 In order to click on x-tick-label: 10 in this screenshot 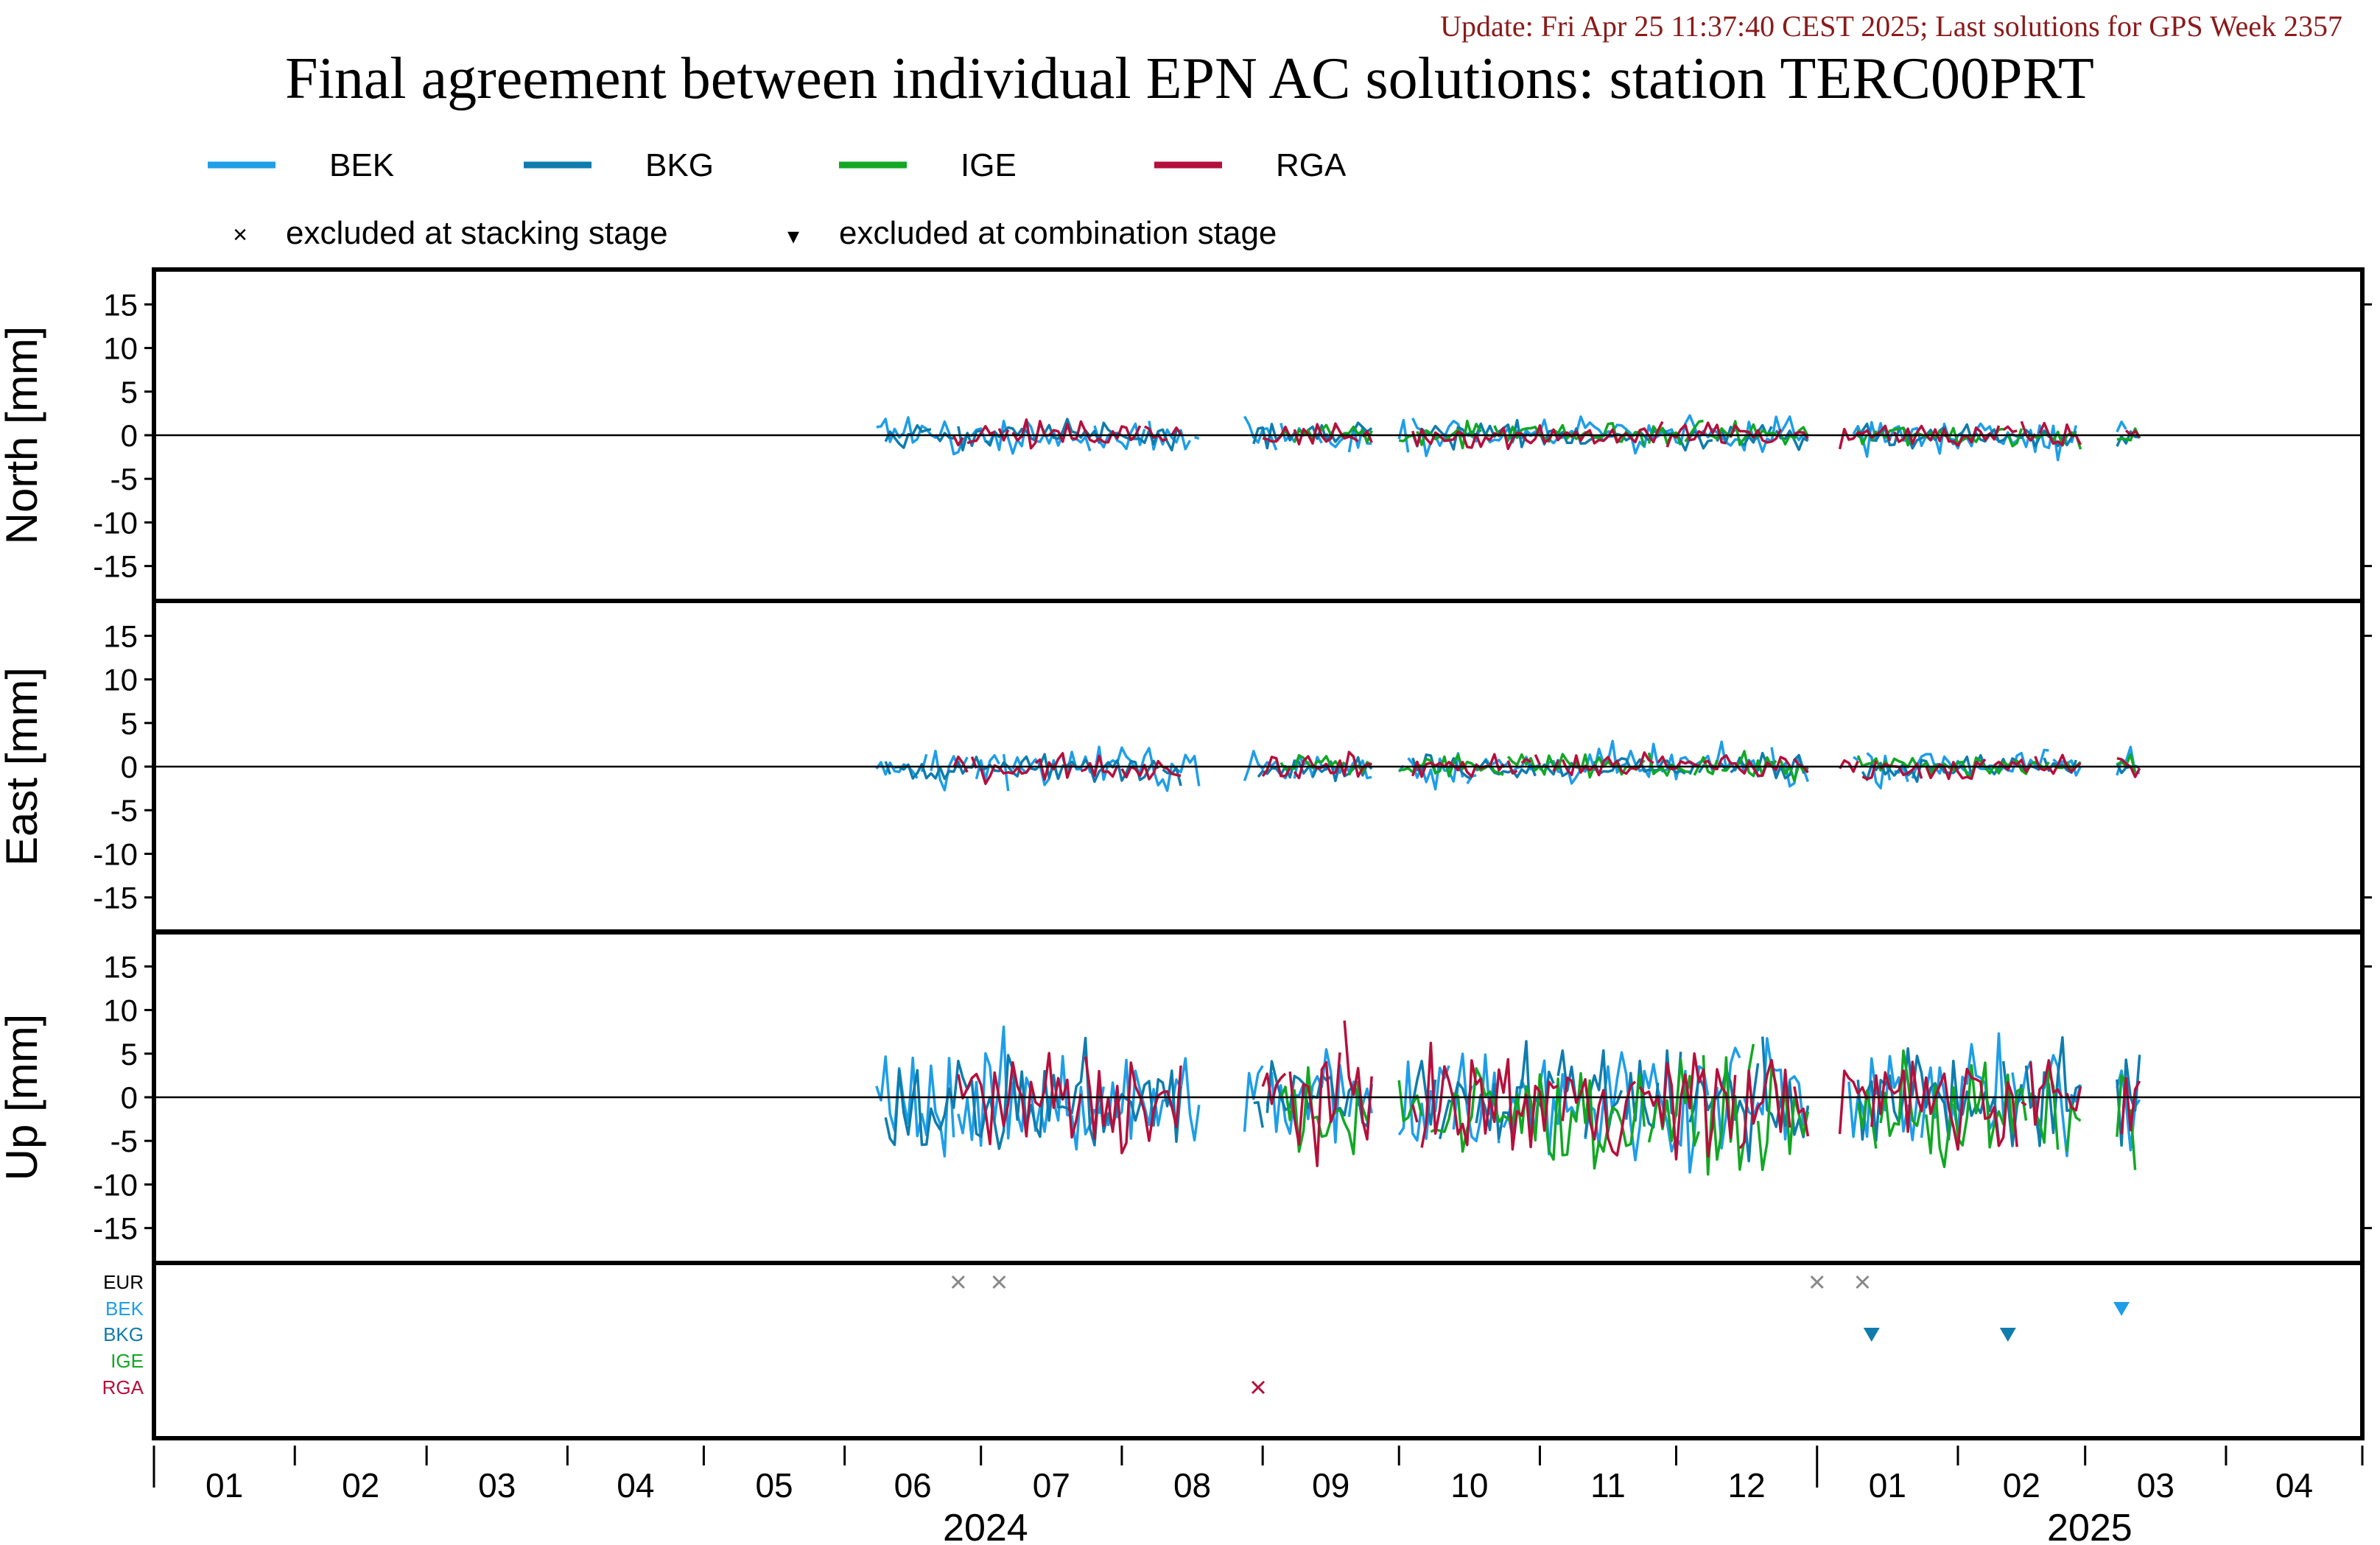, I will do `click(1469, 1485)`.